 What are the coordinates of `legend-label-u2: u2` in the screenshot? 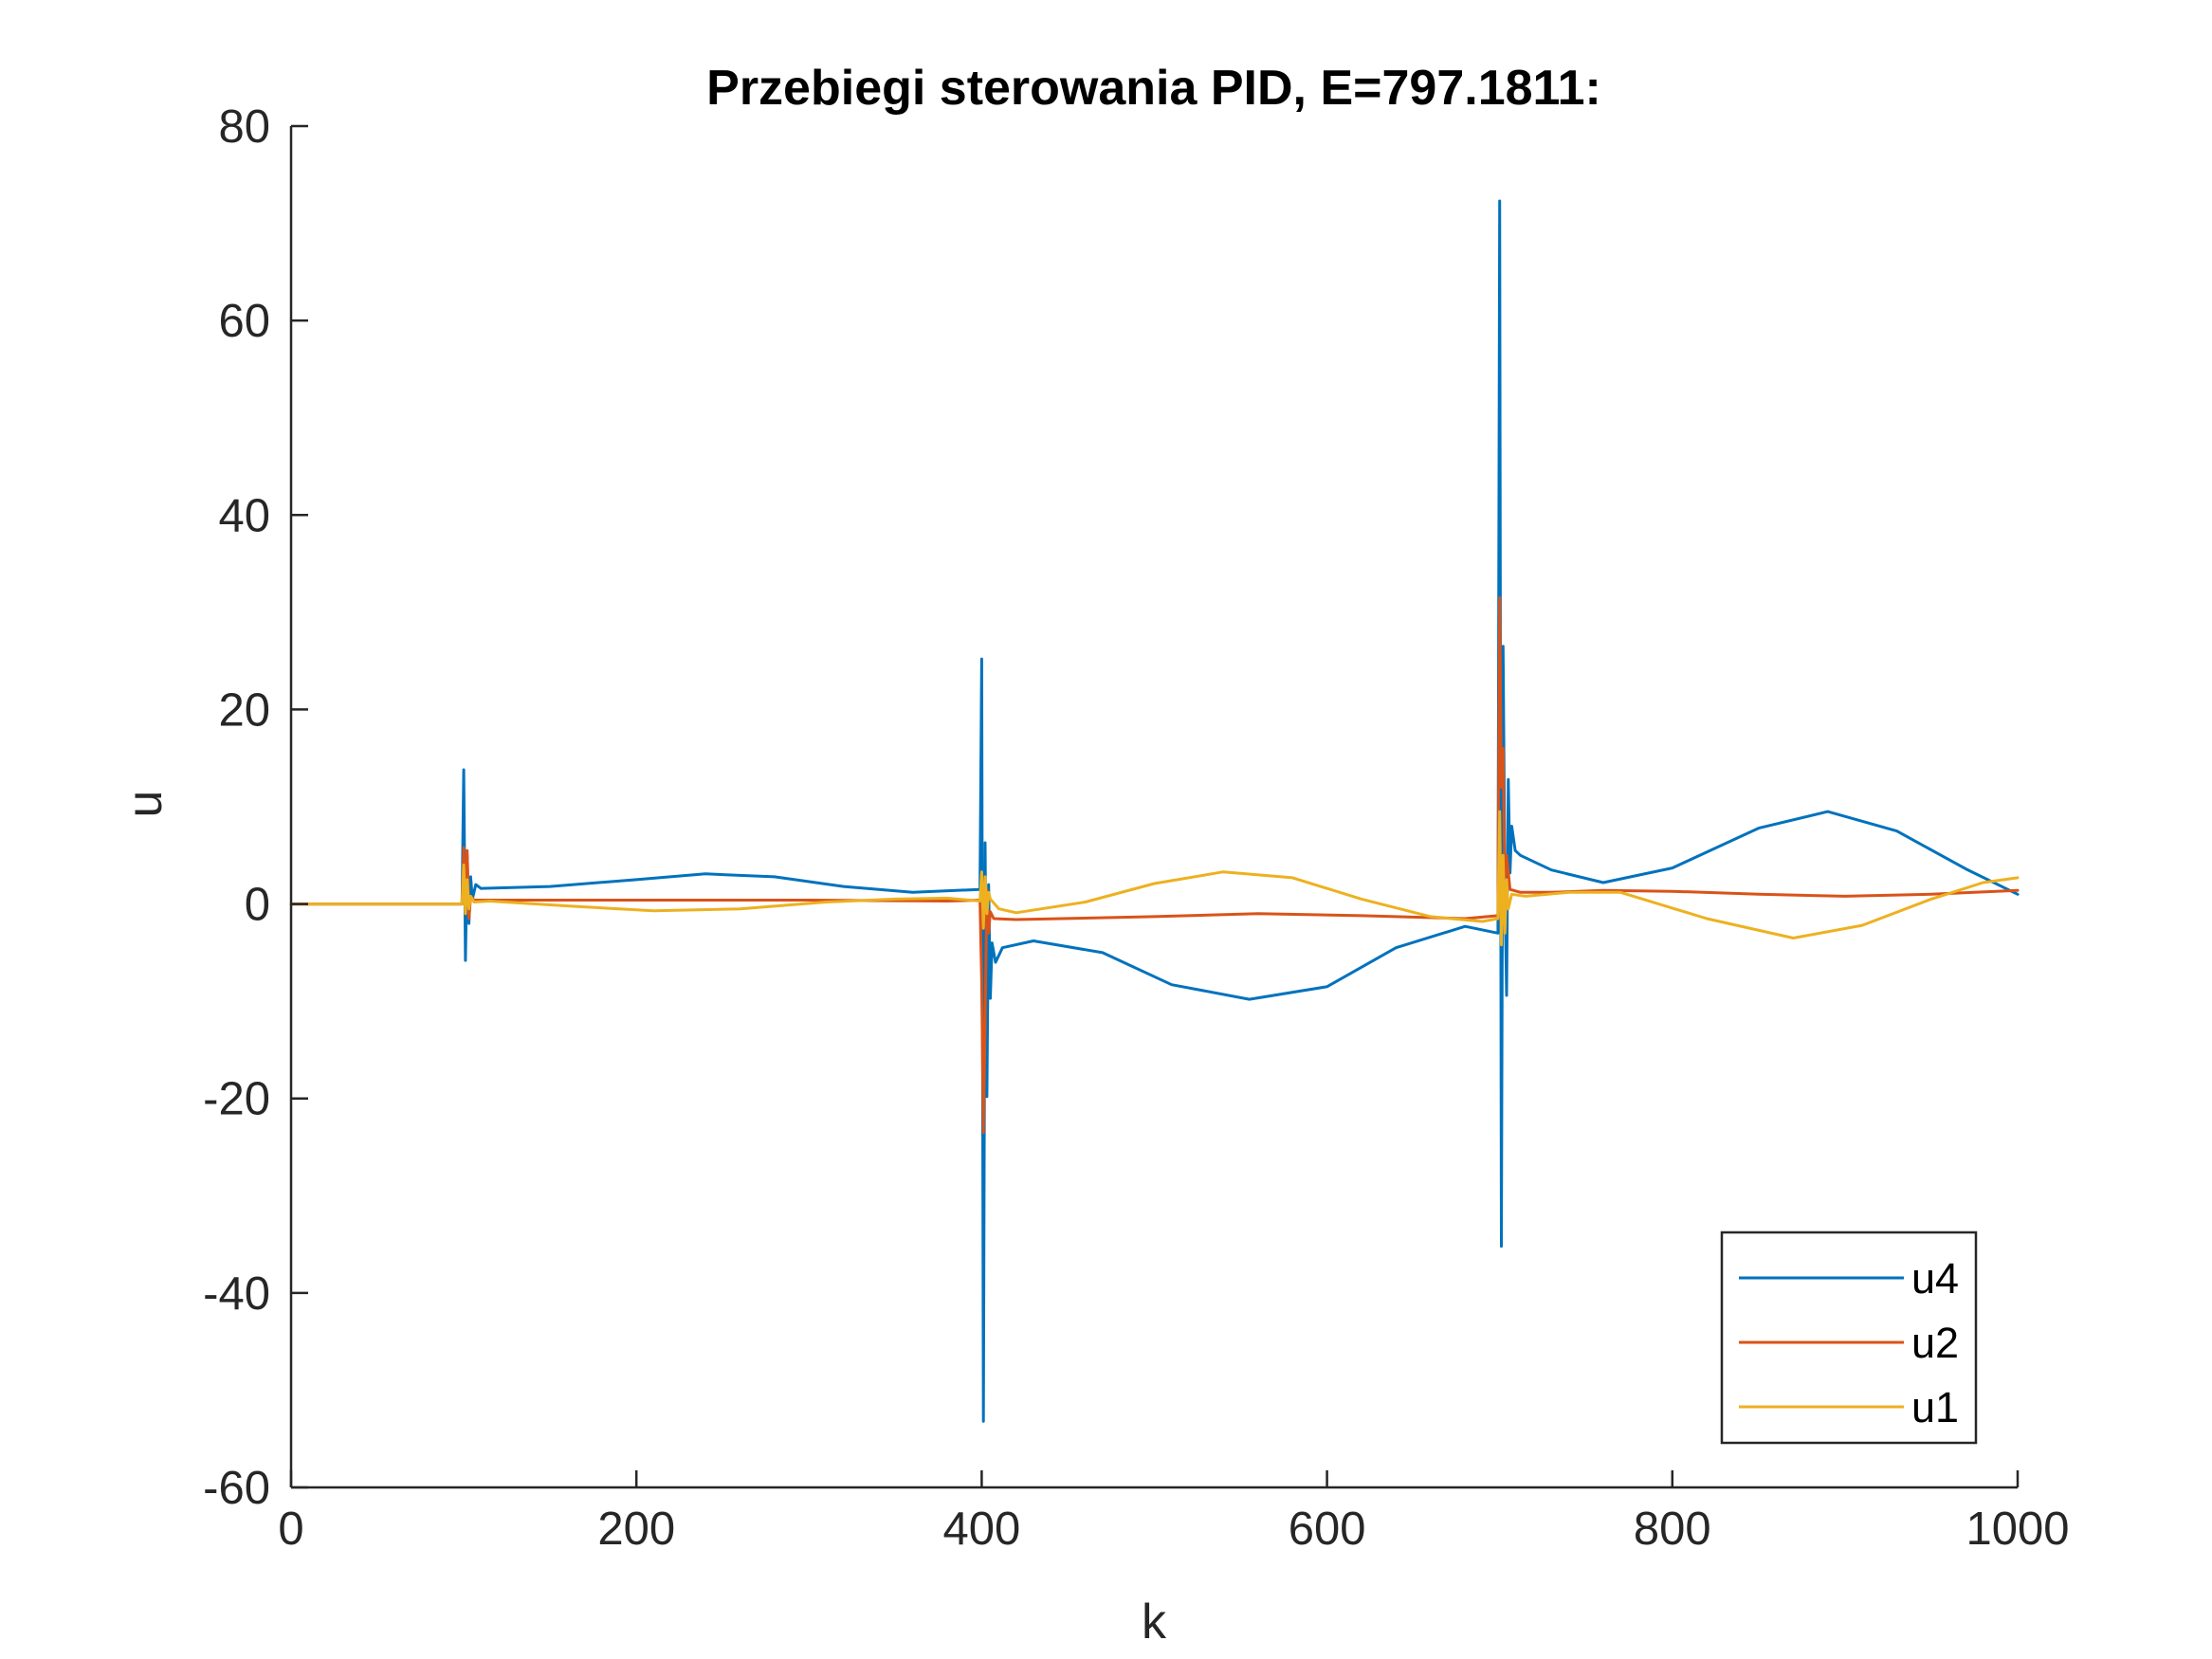 It's located at (1935, 1343).